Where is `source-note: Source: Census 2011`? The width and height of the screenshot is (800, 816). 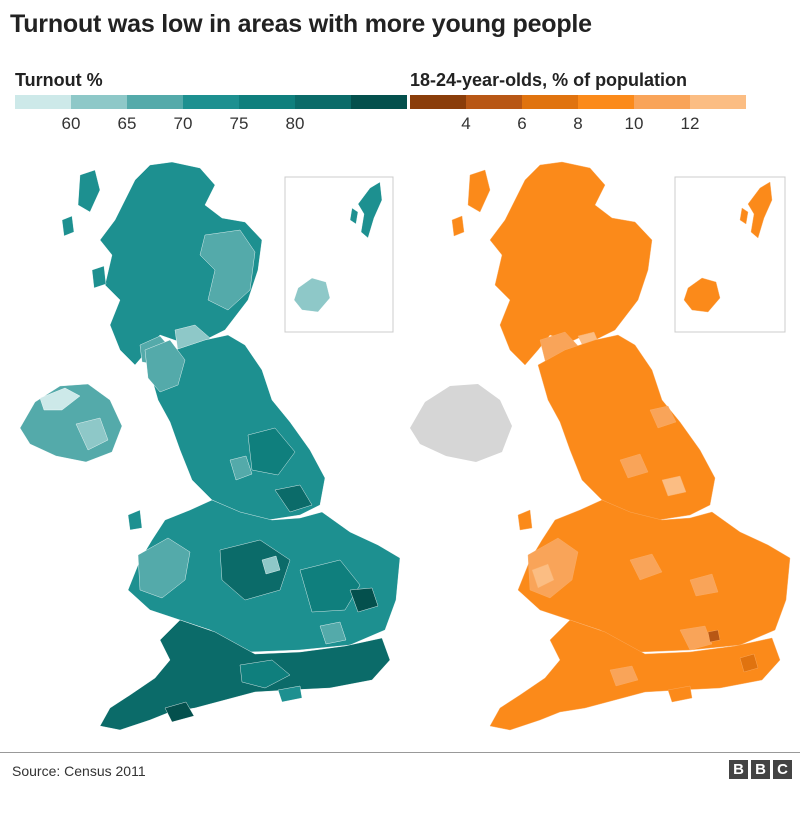
source-note: Source: Census 2011 is located at coordinates (79, 771).